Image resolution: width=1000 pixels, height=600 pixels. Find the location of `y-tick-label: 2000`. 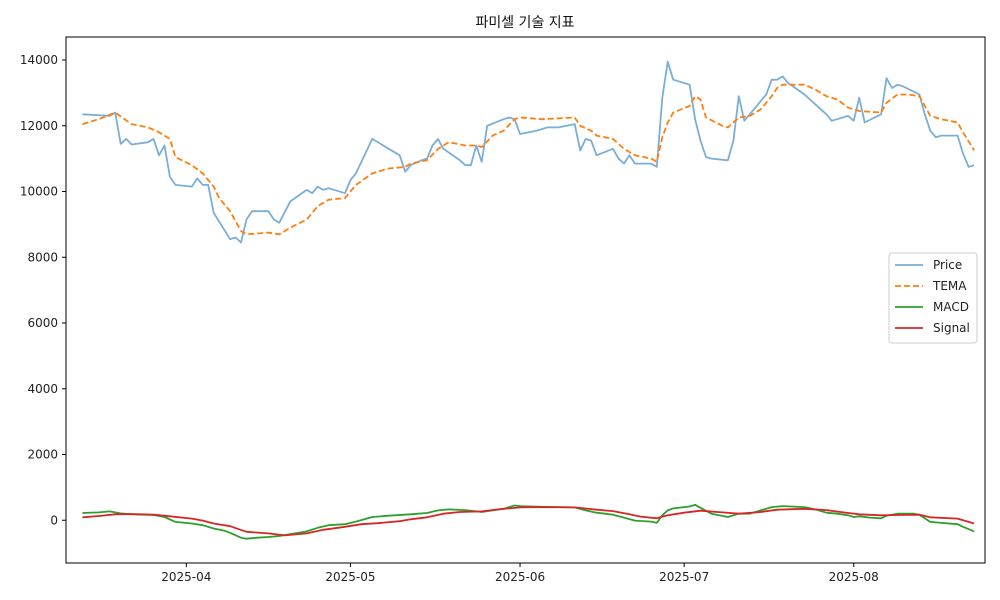

y-tick-label: 2000 is located at coordinates (42, 455).